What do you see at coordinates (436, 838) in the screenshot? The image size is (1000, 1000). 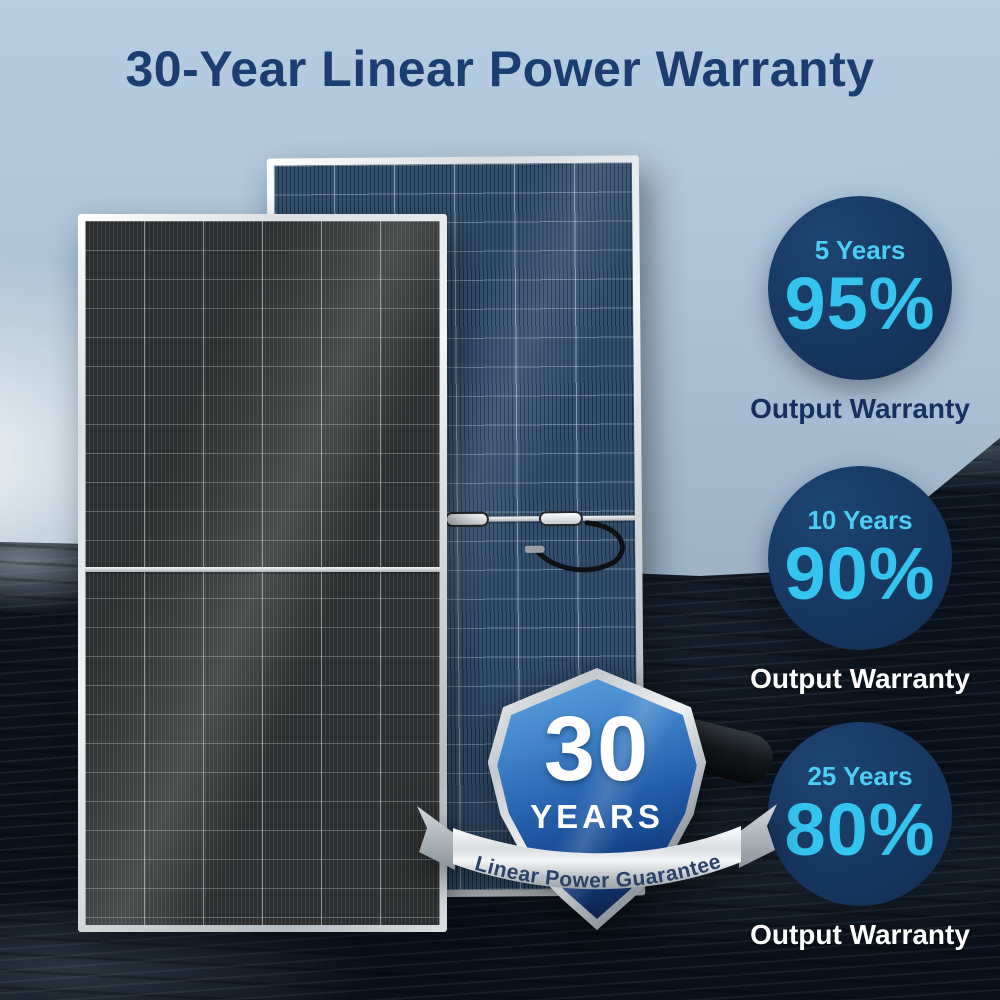 I see `ribbon-end-left` at bounding box center [436, 838].